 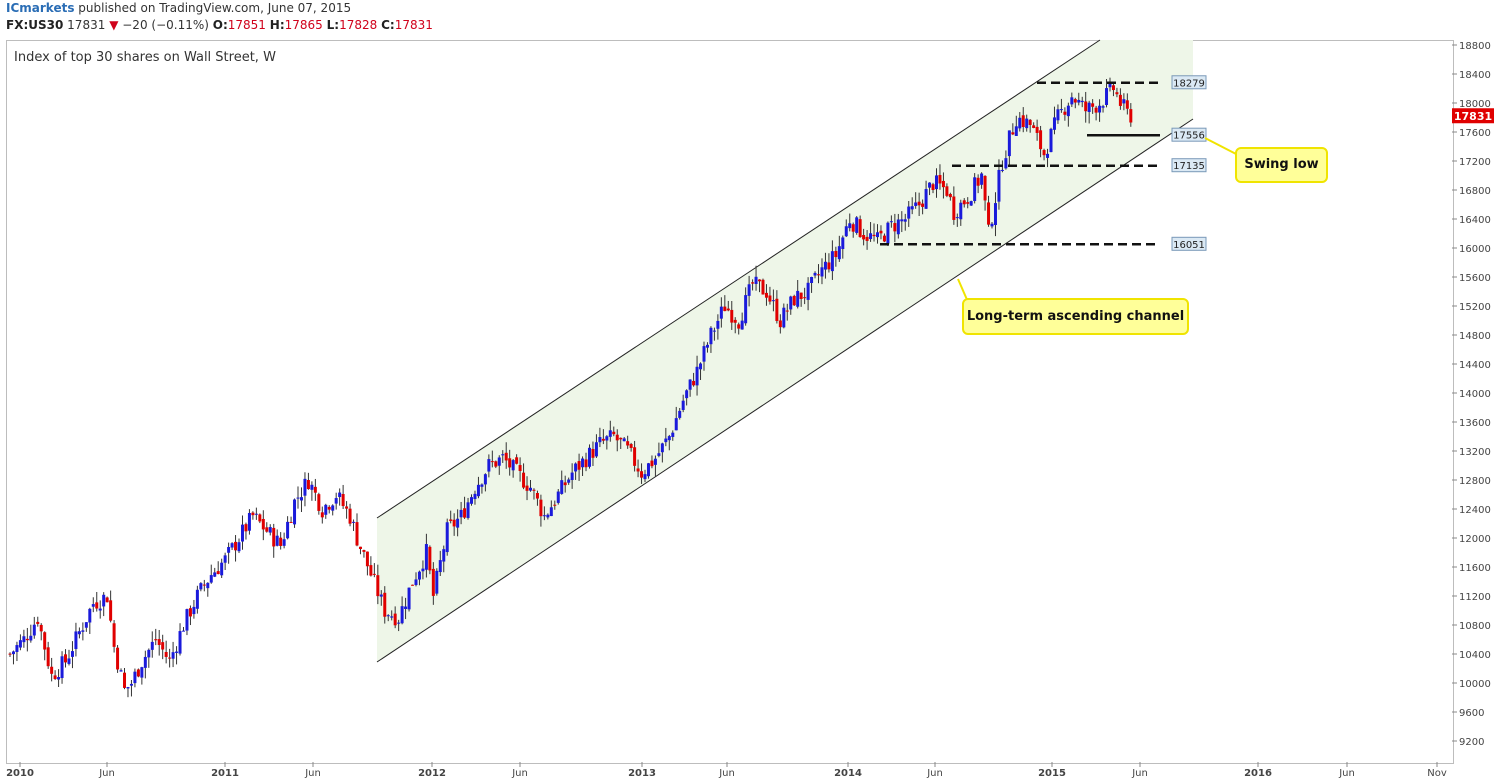 What do you see at coordinates (1281, 165) in the screenshot?
I see `swing-low-callout: Swing low` at bounding box center [1281, 165].